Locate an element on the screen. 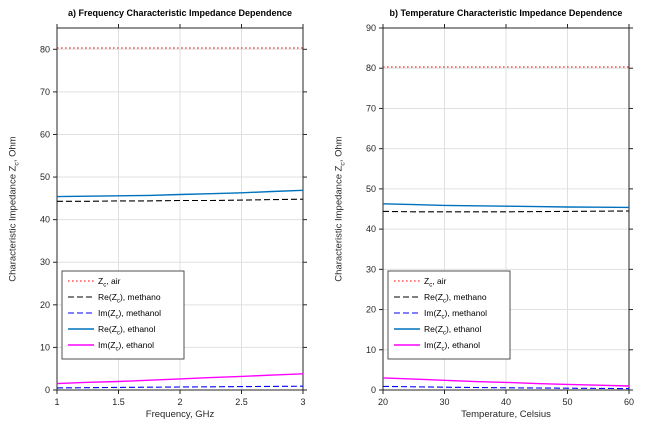 This screenshot has height=432, width=652. x-axis-label: Frequency, GHz is located at coordinates (180, 414).